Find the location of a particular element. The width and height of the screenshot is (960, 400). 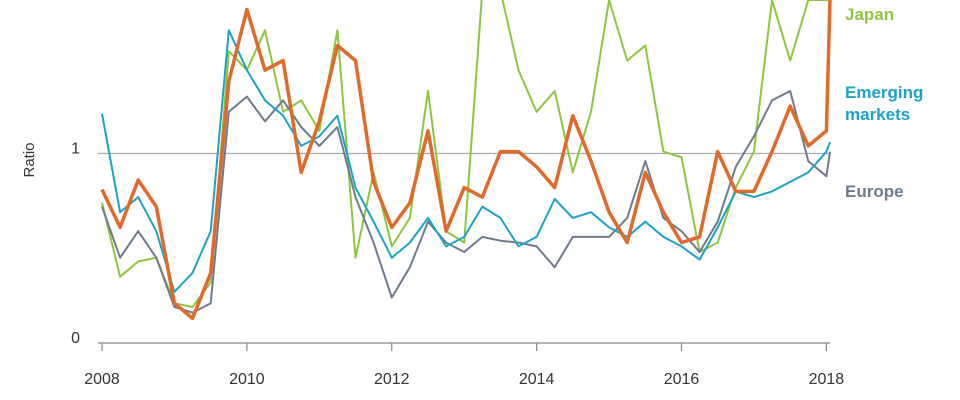

x-tick-label: 2016 is located at coordinates (682, 379).